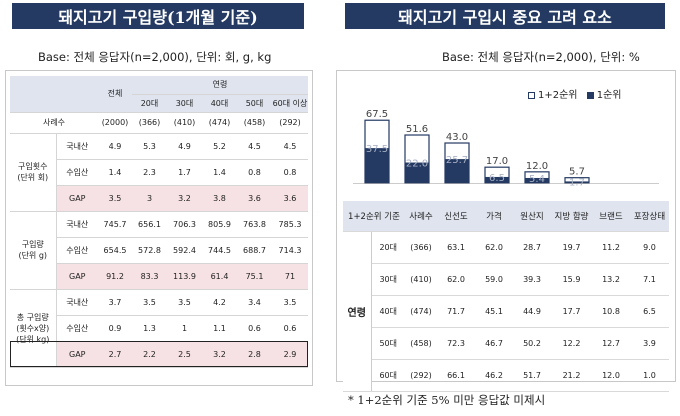 This screenshot has height=416, width=680. What do you see at coordinates (456, 343) in the screenshot?
I see `cell-value: 72.3` at bounding box center [456, 343].